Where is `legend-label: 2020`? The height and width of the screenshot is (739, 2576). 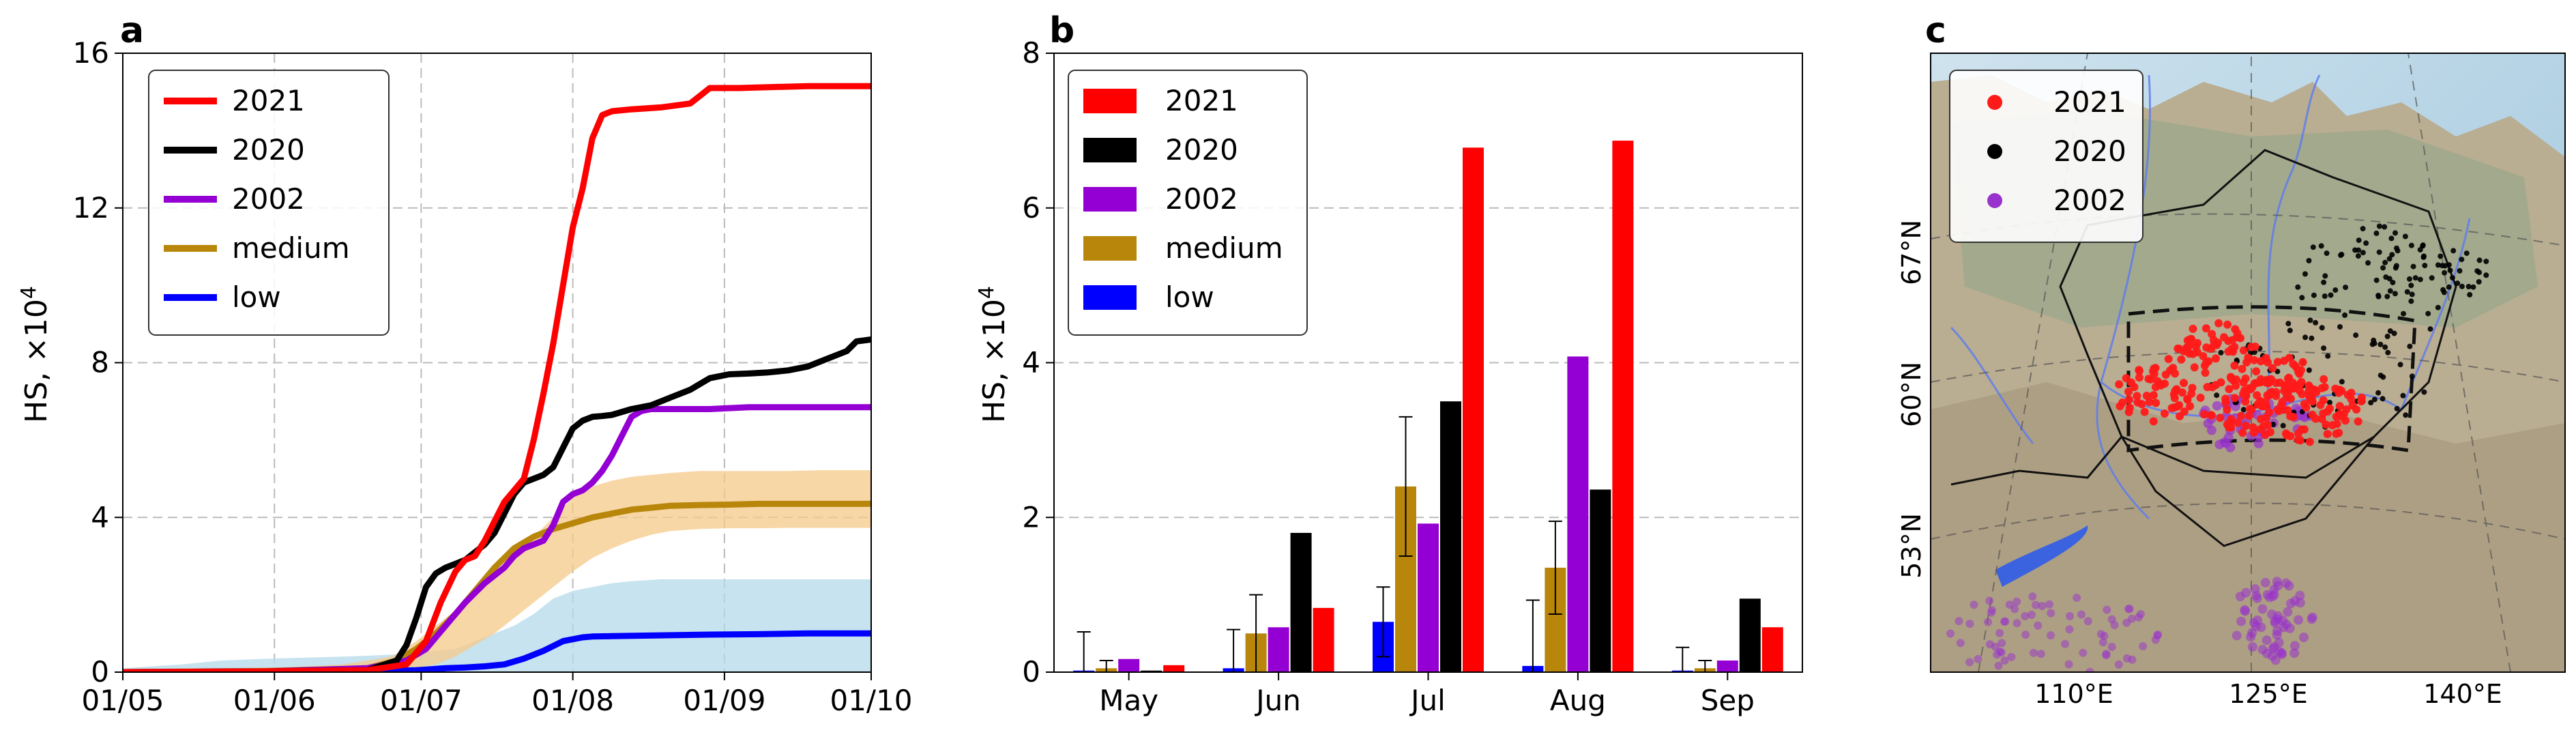 legend-label: 2020 is located at coordinates (1201, 149).